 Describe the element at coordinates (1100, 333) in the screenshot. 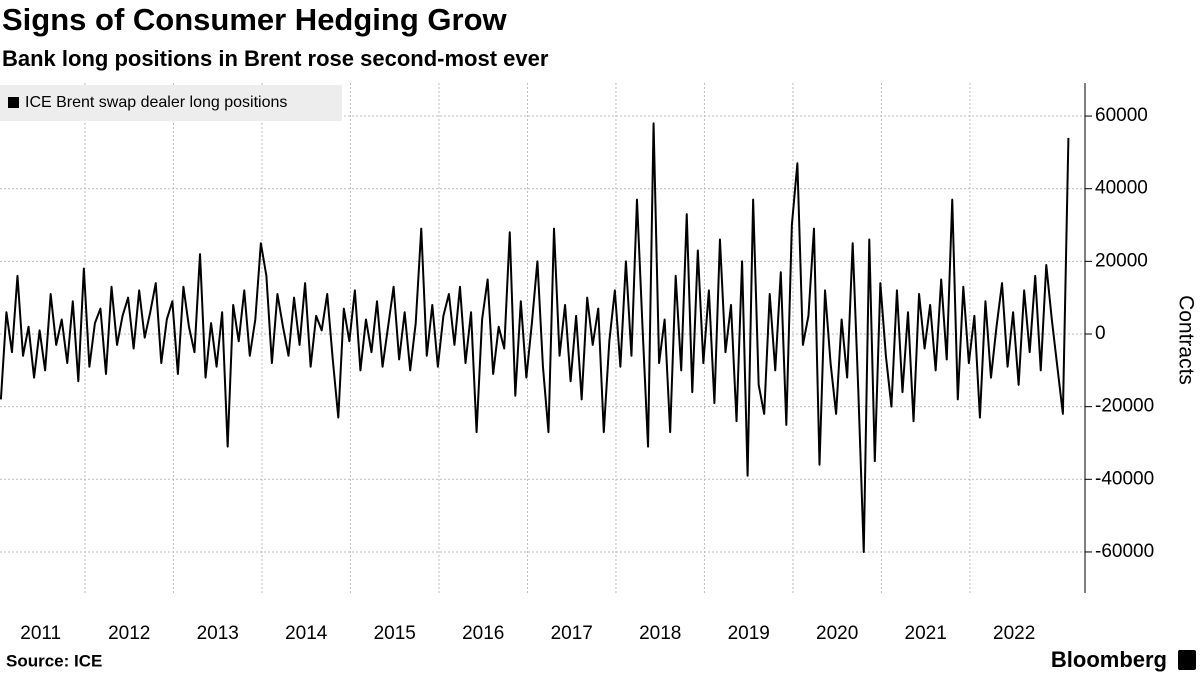

I see `y-tick-label: 0` at that location.